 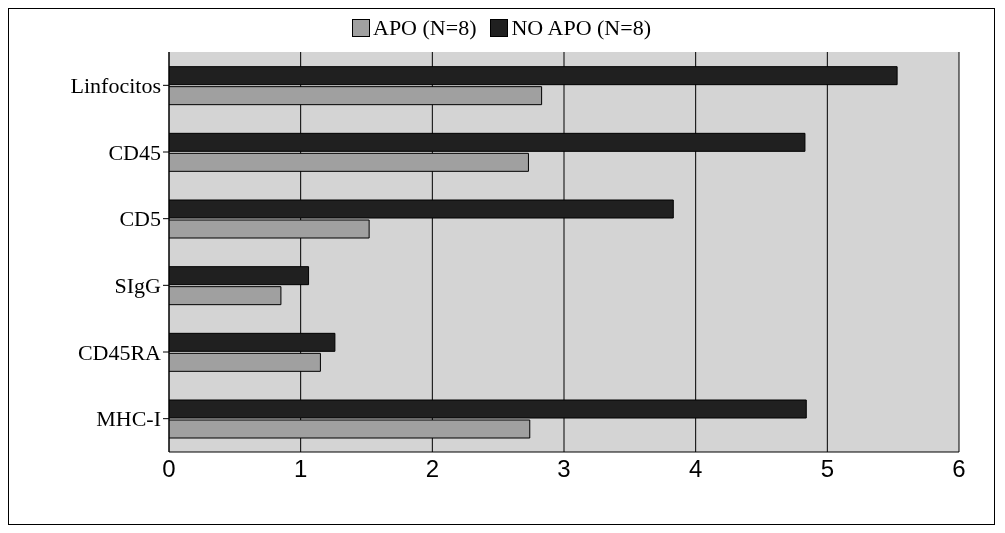 What do you see at coordinates (580, 28) in the screenshot?
I see `legend-label: NO APO (N=8)` at bounding box center [580, 28].